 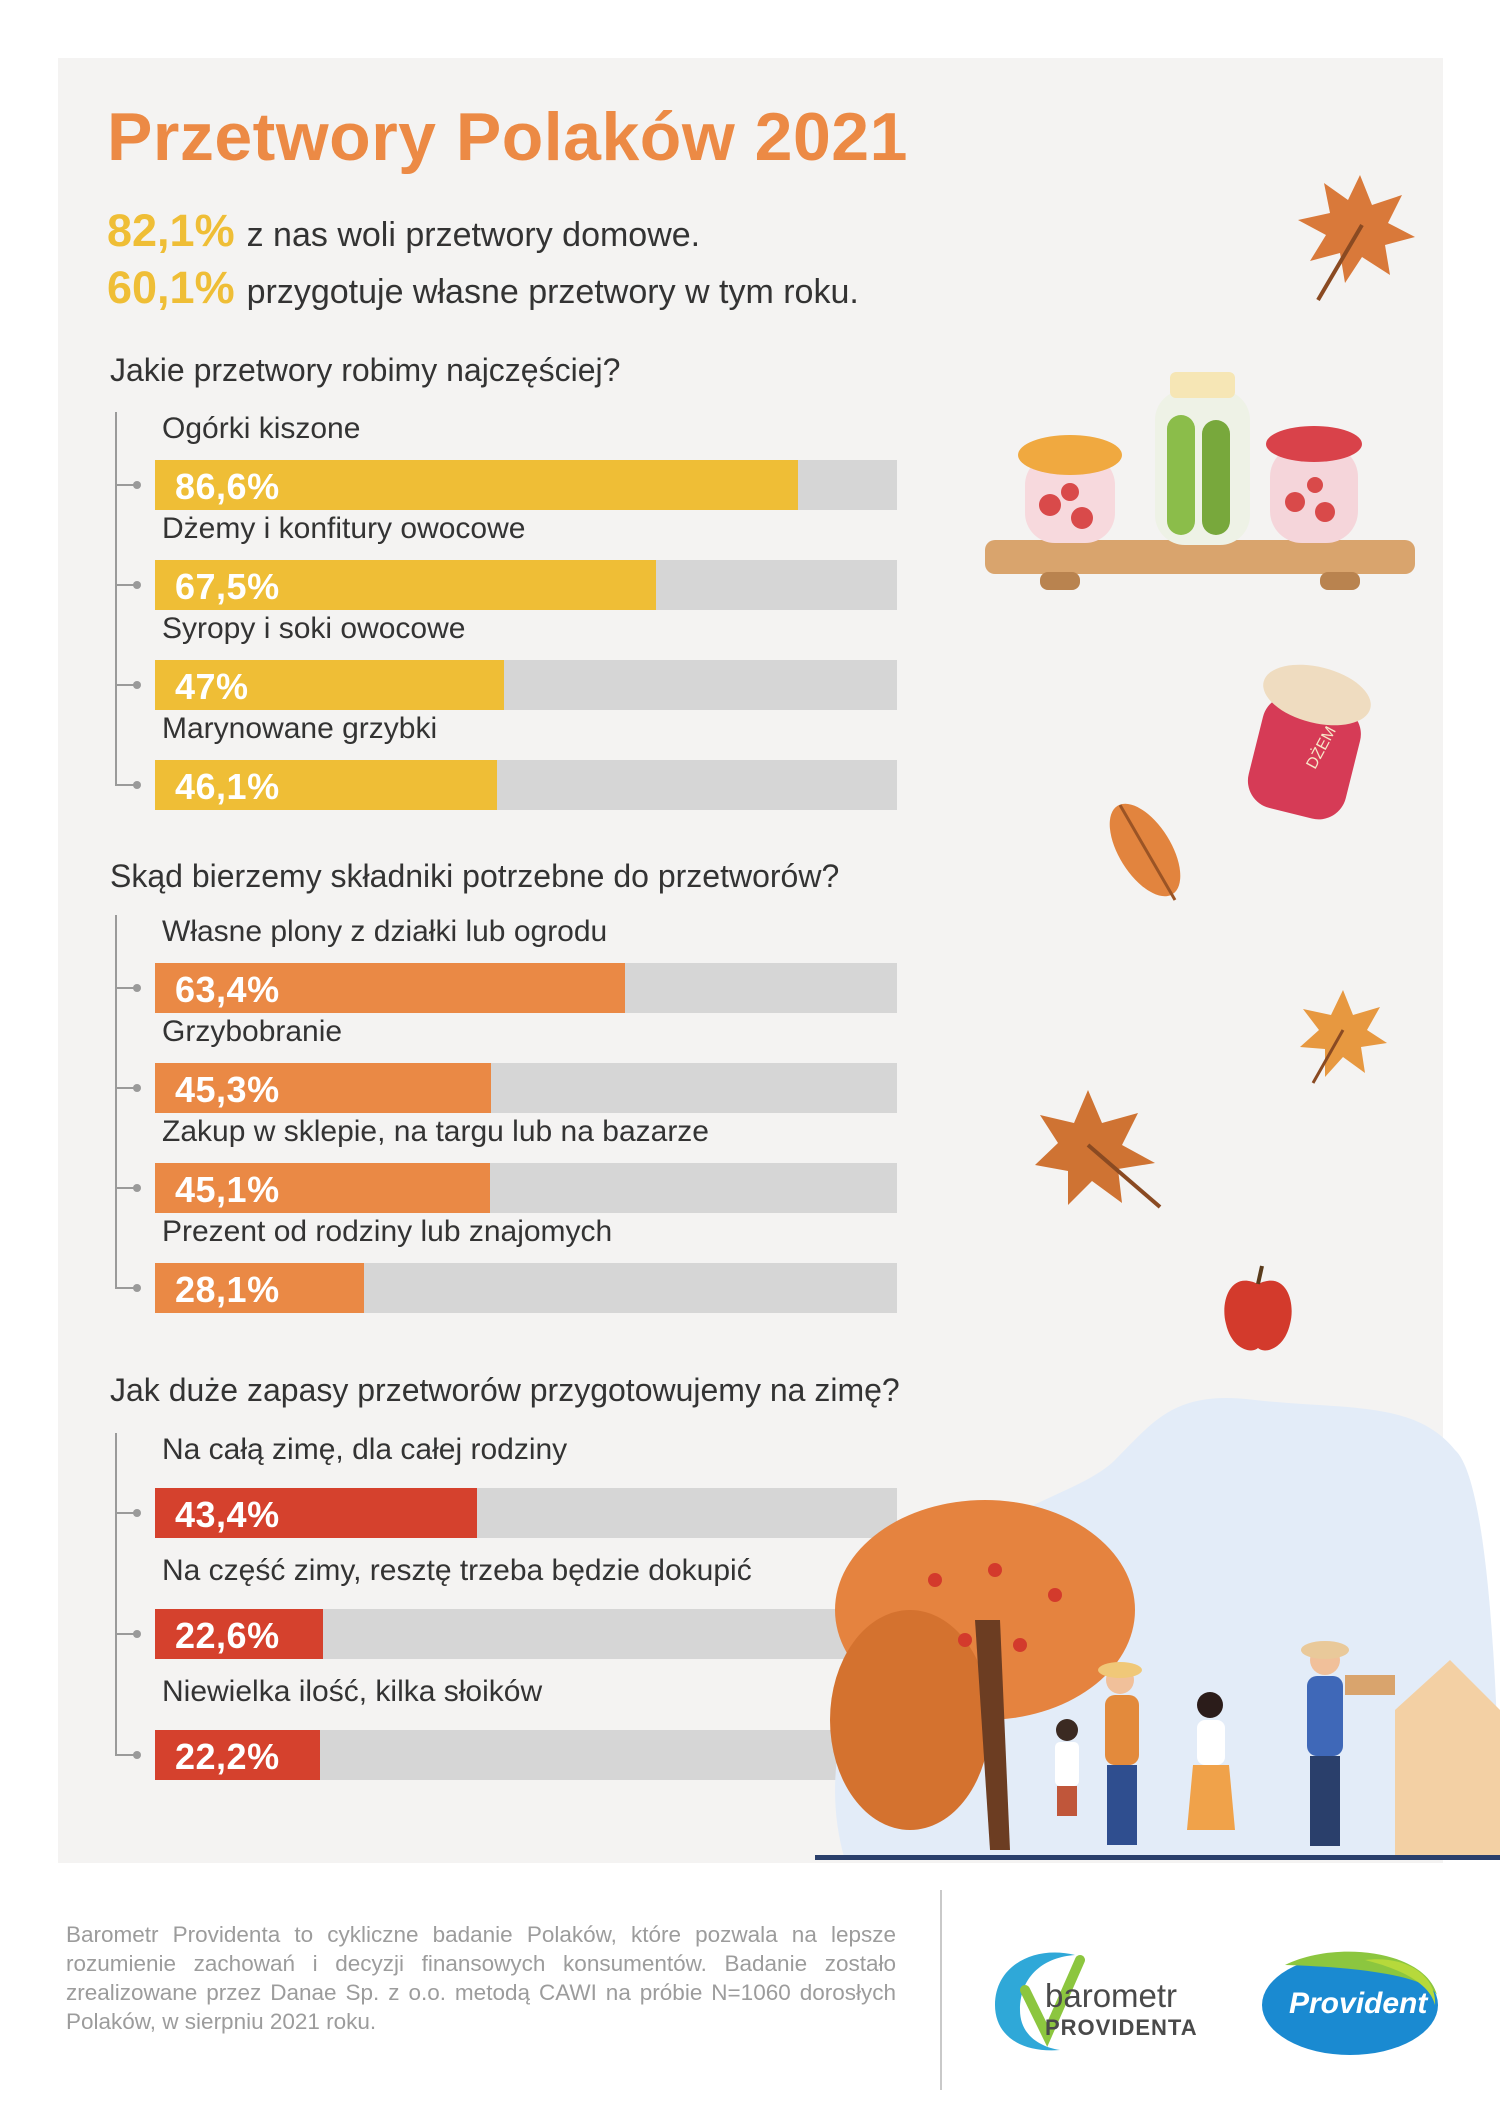 What do you see at coordinates (227, 1514) in the screenshot?
I see `bar-value-label: 43,4%` at bounding box center [227, 1514].